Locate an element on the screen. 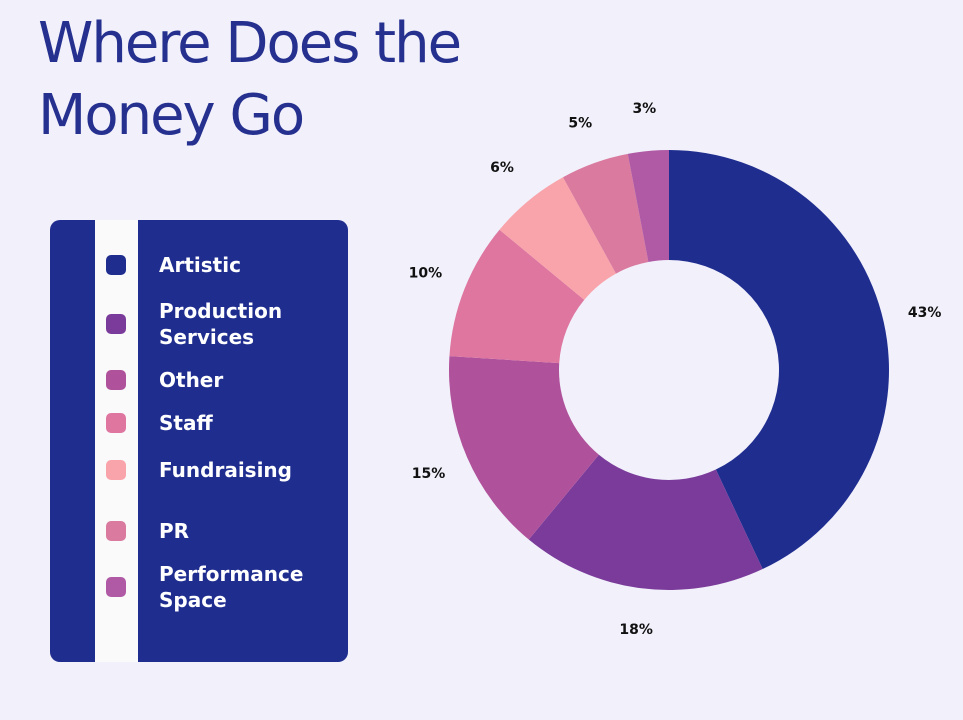  legend-label: Fundraising is located at coordinates (225, 470).